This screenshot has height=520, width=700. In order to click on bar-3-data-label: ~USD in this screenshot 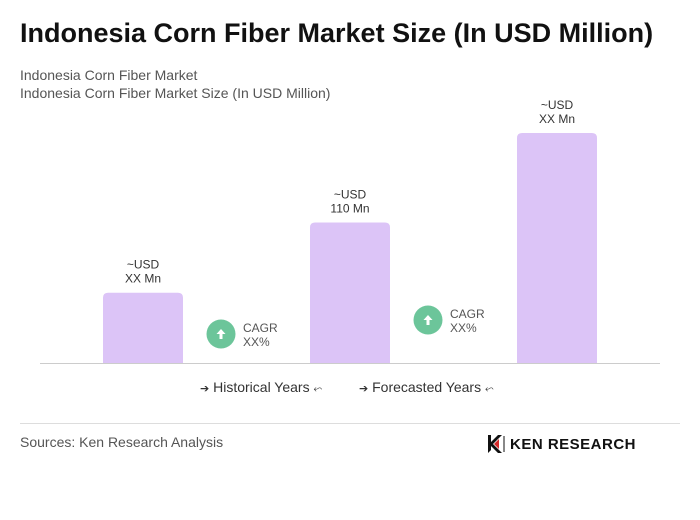, I will do `click(557, 105)`.